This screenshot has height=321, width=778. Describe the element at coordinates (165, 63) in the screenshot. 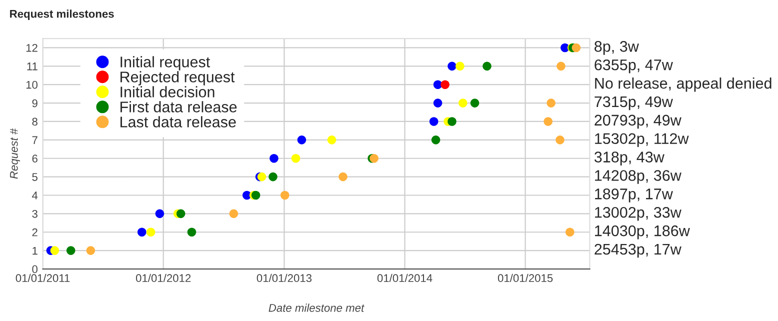

I see `legend-label: Initial request` at that location.